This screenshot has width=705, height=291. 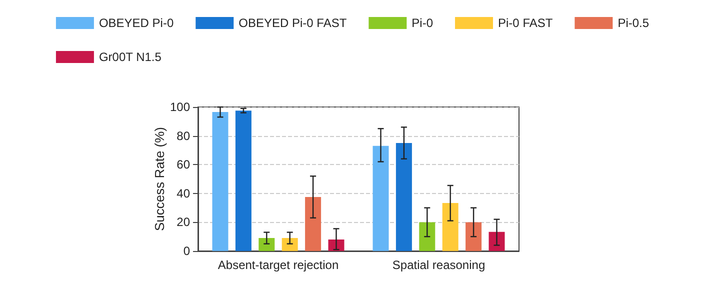 I want to click on legend-label: Gr00T N1.5, so click(x=130, y=57).